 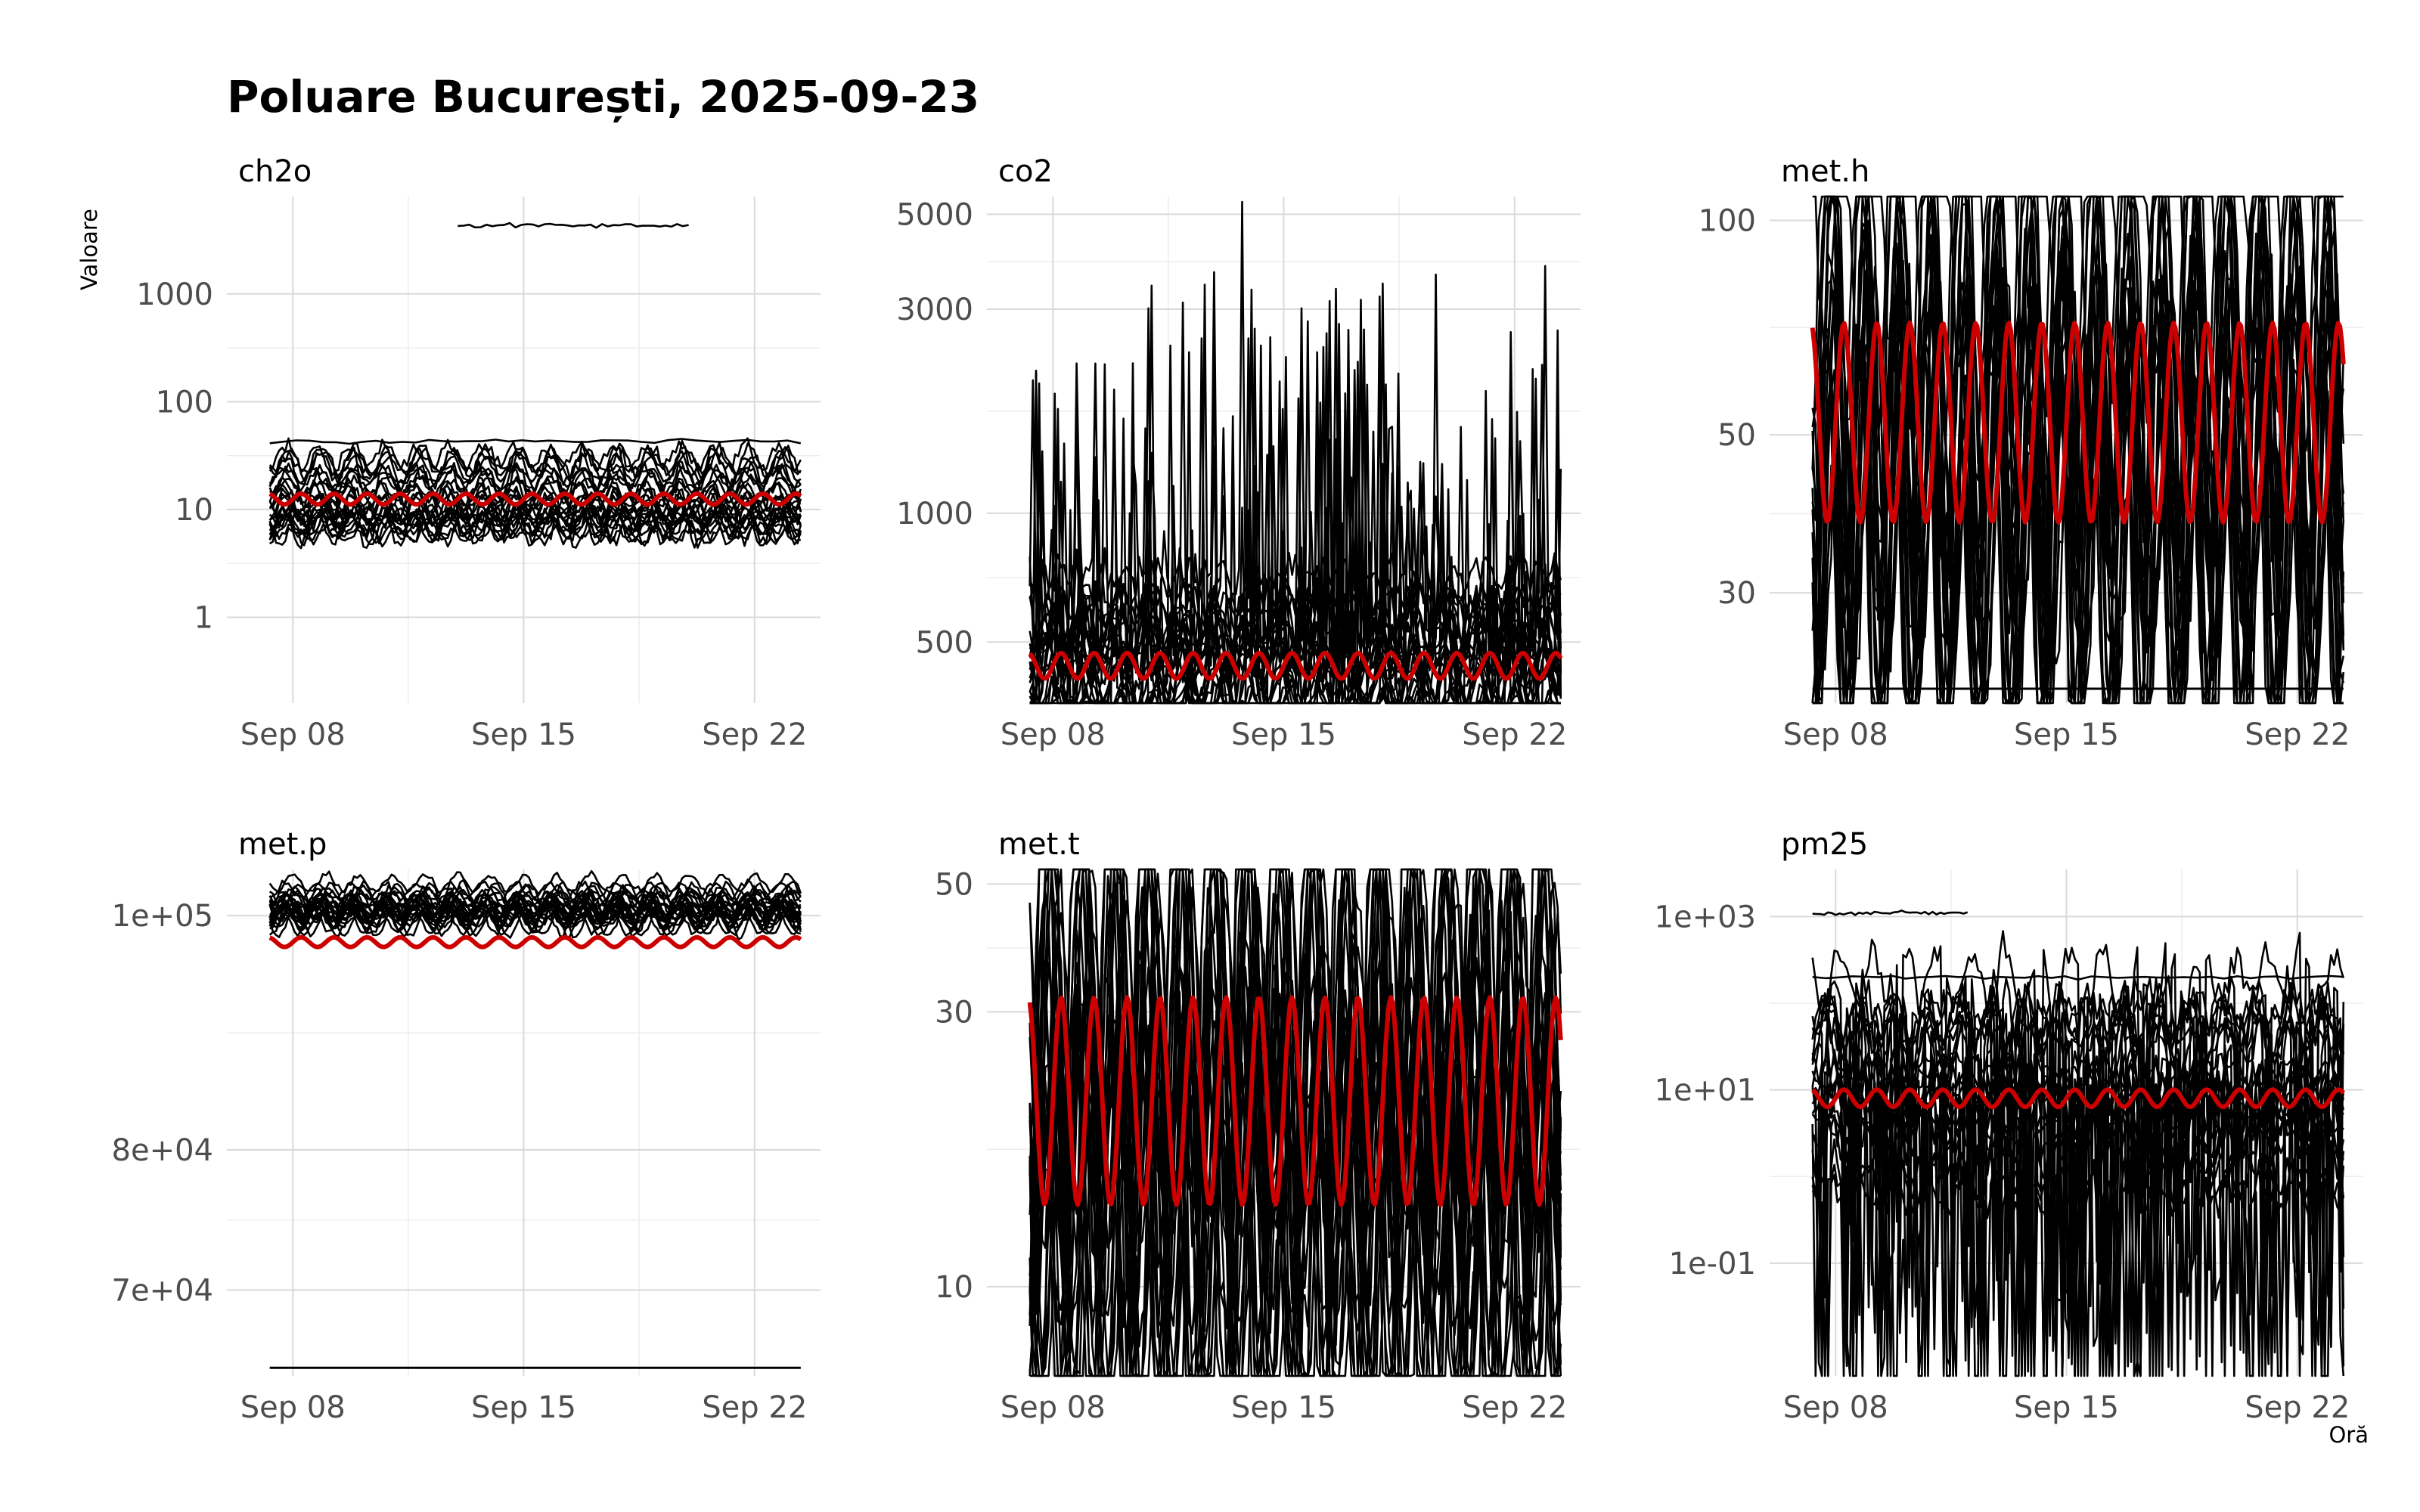 I want to click on y-tick-label: 8e+04, so click(x=162, y=1150).